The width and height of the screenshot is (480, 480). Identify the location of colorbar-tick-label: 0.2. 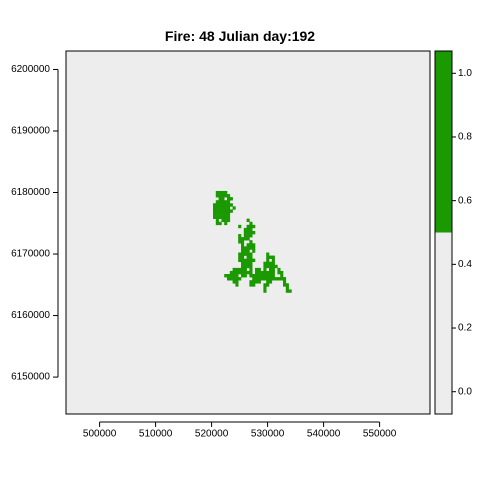
(465, 328).